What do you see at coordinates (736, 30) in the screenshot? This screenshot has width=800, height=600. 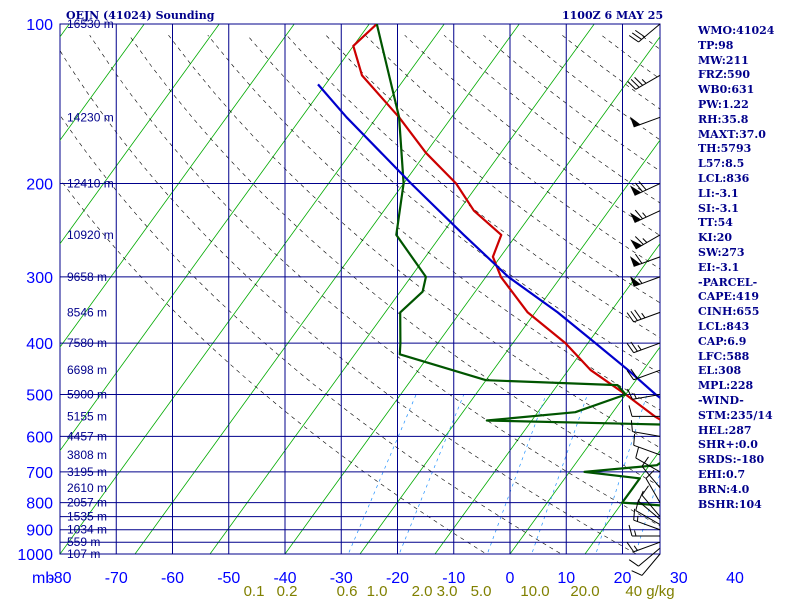 I see `index-item: WMO:41024` at bounding box center [736, 30].